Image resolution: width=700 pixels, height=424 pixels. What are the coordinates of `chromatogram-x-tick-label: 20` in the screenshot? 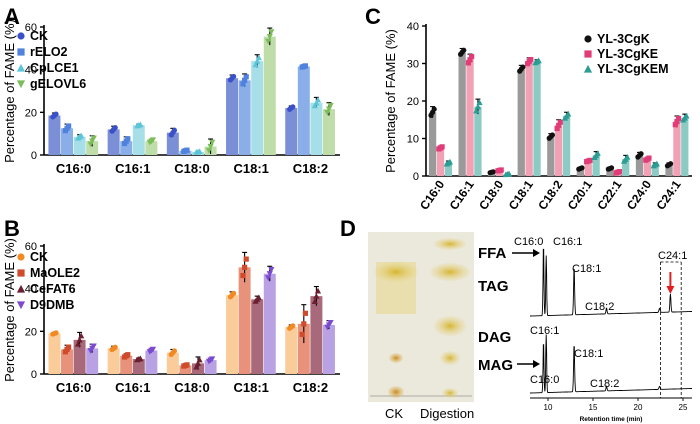 It's located at (638, 407).